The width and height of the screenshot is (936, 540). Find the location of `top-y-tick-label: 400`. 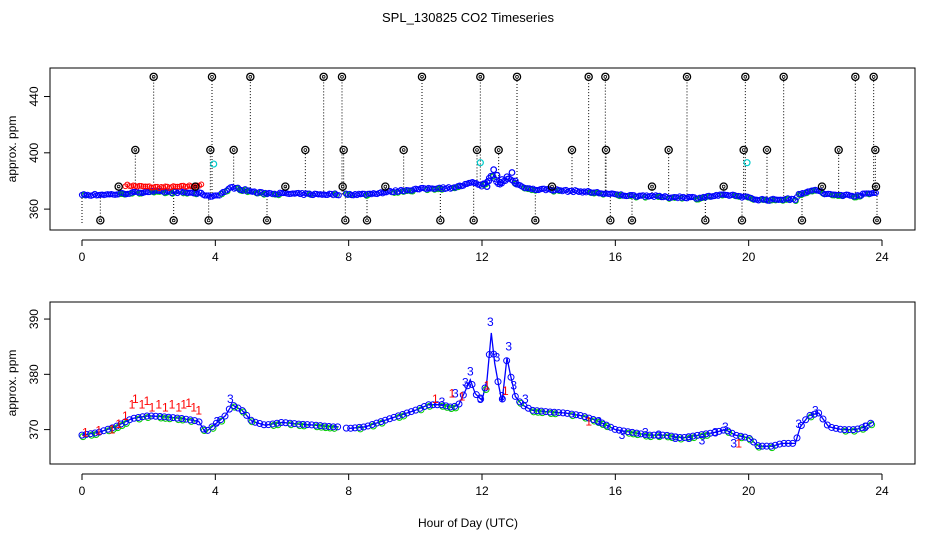

top-y-tick-label: 400 is located at coordinates (34, 152).